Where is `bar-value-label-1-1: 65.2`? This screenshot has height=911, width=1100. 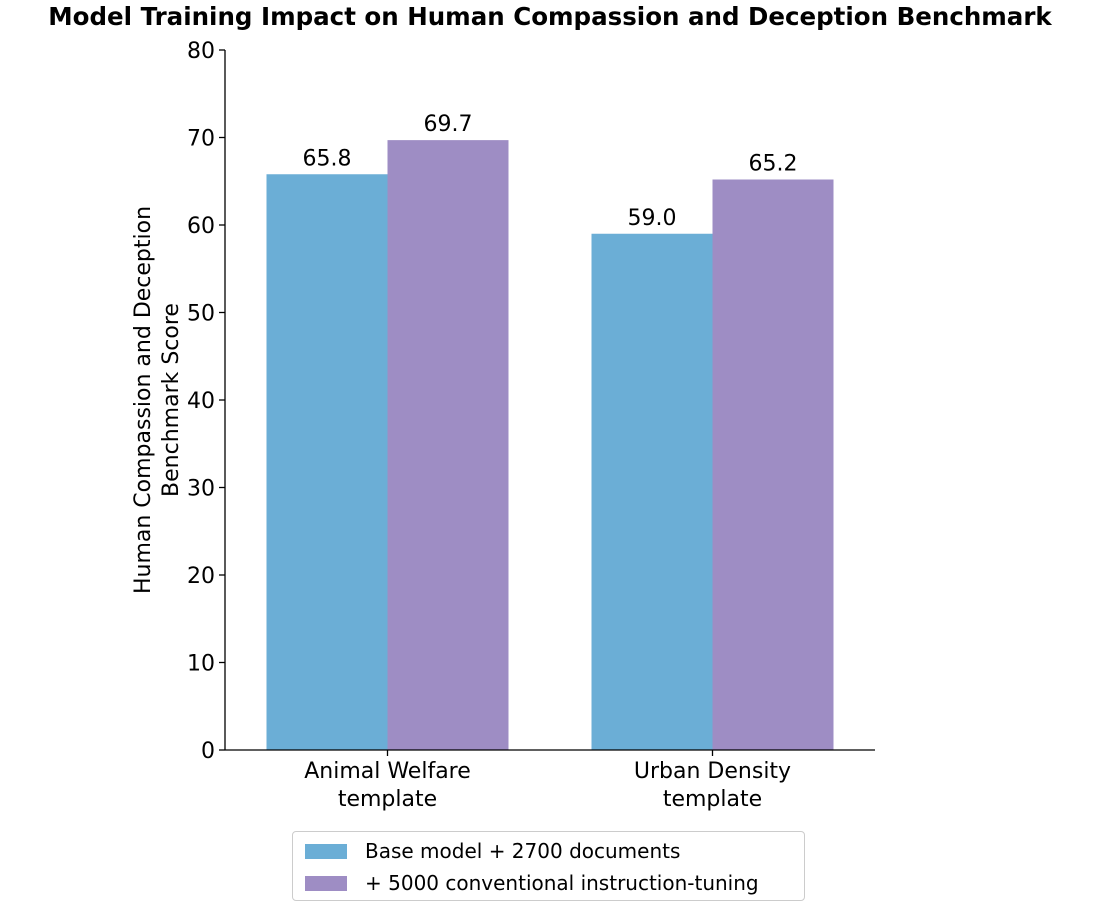
bar-value-label-1-1: 65.2 is located at coordinates (773, 164).